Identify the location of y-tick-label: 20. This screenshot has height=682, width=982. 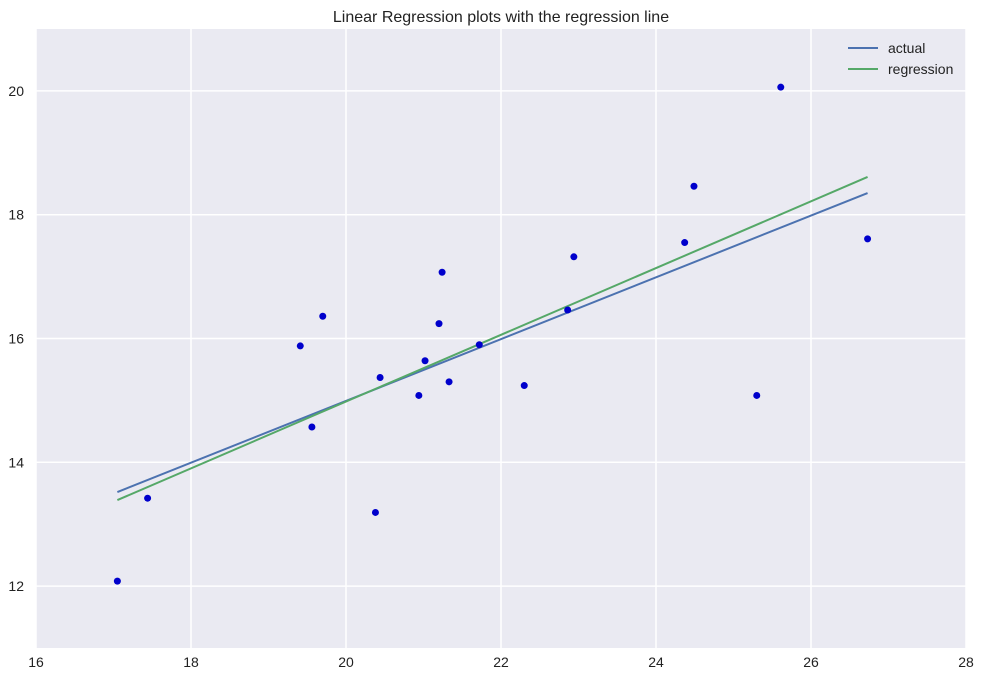
(16, 91).